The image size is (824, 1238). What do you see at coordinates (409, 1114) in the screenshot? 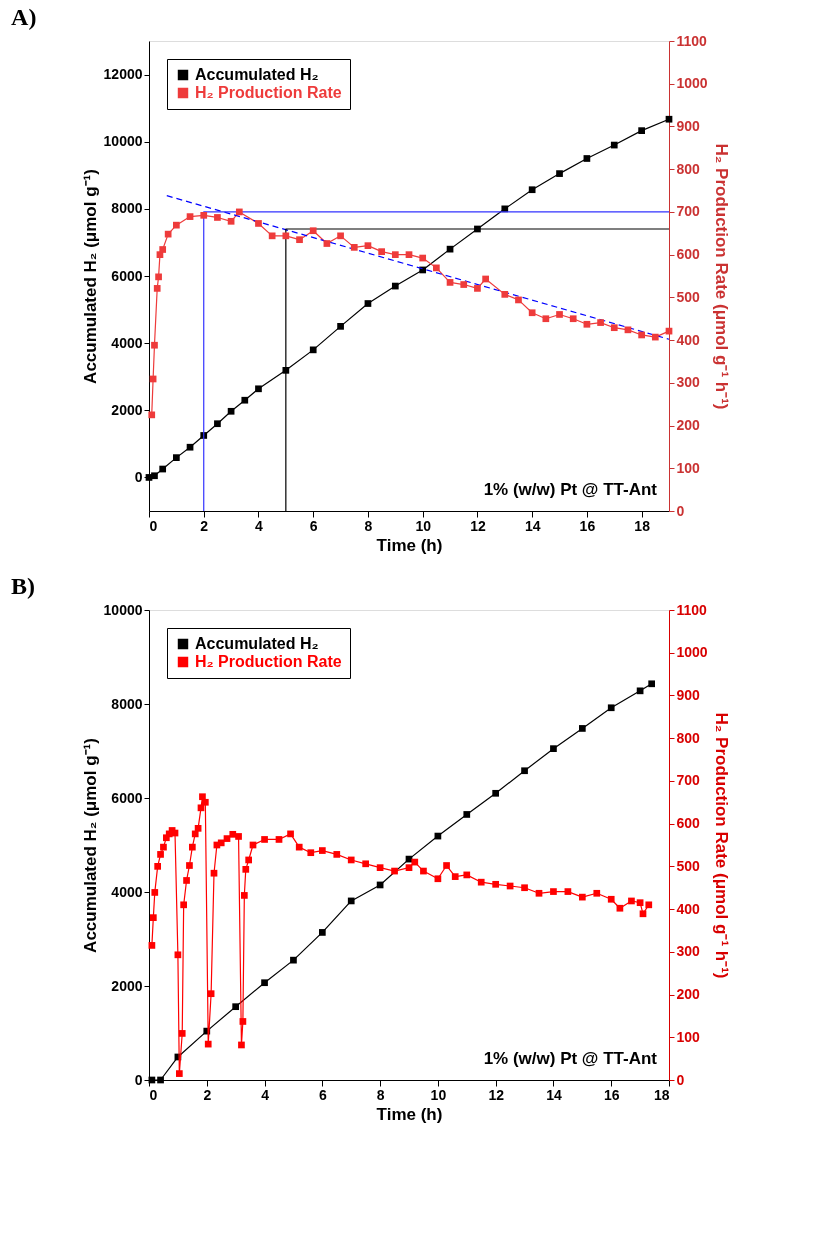
I see `x-axis-title: Time (h)` at bounding box center [409, 1114].